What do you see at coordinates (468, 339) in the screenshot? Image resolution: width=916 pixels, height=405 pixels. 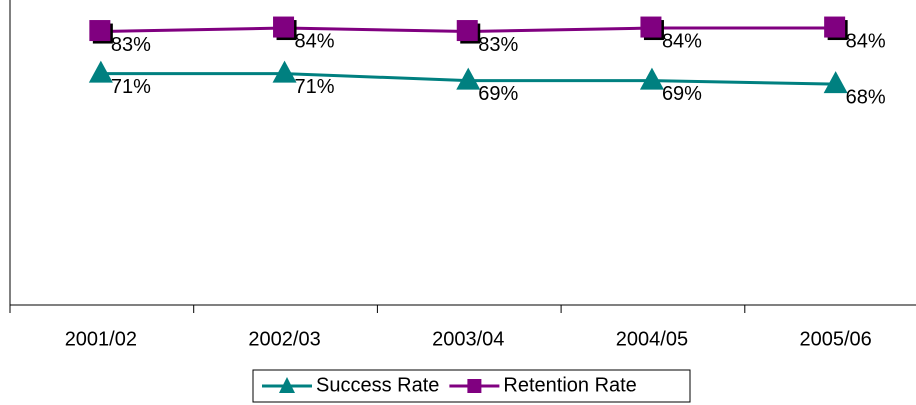 I see `x-tick-label: 2003/04` at bounding box center [468, 339].